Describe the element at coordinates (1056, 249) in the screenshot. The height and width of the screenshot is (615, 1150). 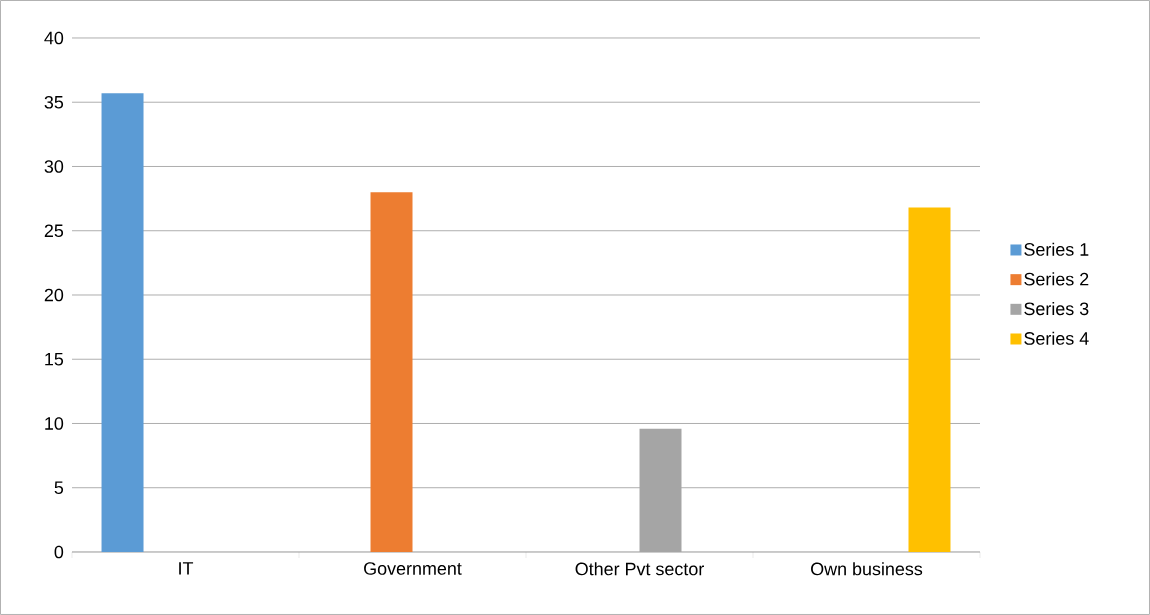
I see `legend-label: Series 1` at that location.